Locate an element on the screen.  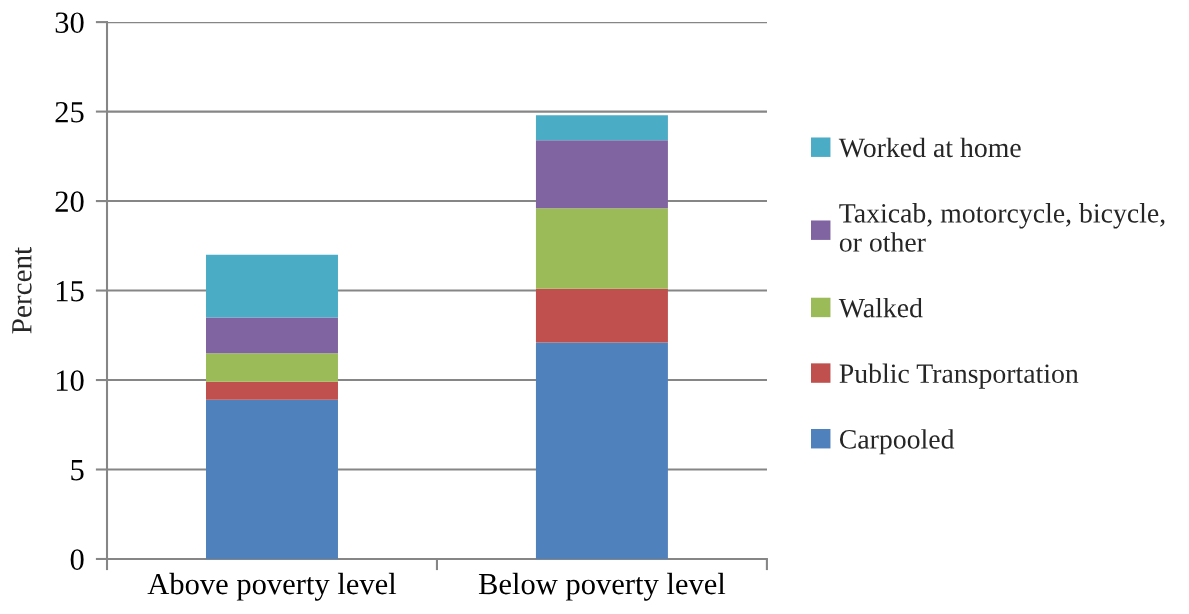
y-tick-label: 25 is located at coordinates (69, 112).